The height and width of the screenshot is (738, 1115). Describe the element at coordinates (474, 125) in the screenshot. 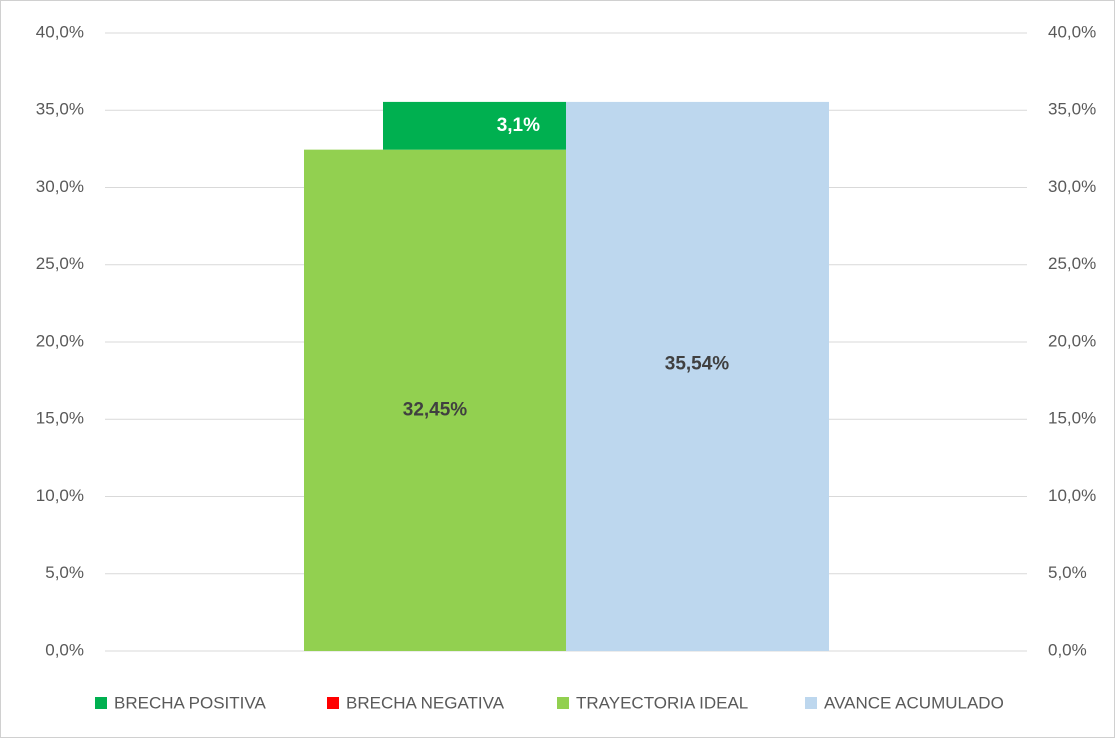

I see `bar` at that location.